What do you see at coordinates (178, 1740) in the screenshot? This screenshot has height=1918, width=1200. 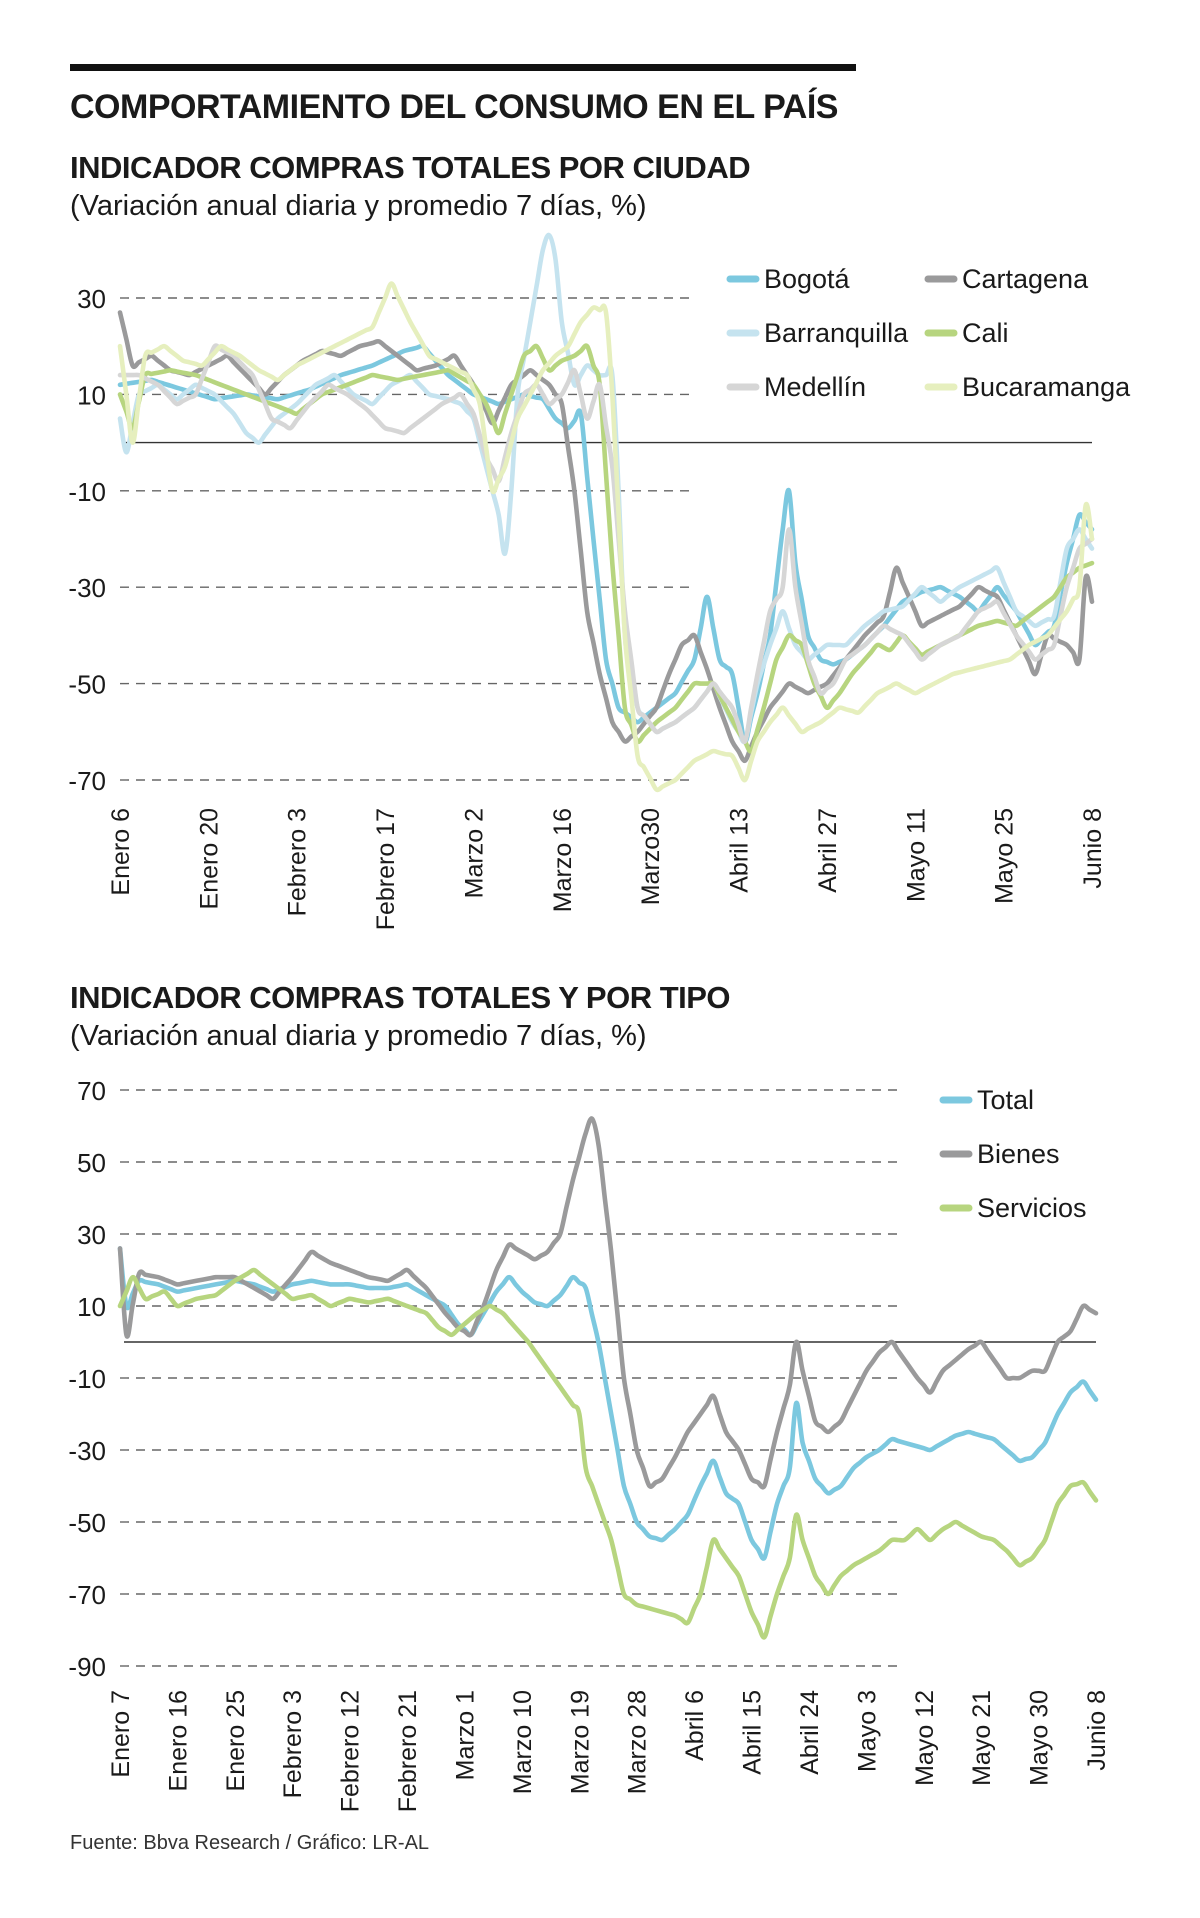 I see `chart2-x-tick-label: Enero 16` at bounding box center [178, 1740].